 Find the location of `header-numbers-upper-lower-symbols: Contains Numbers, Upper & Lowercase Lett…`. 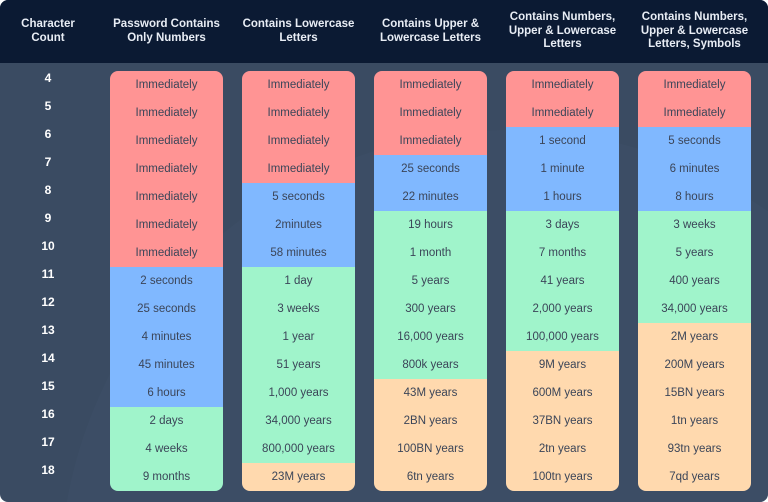

header-numbers-upper-lower-symbols: Contains Numbers, Upper & Lowercase Lett… is located at coordinates (694, 31).